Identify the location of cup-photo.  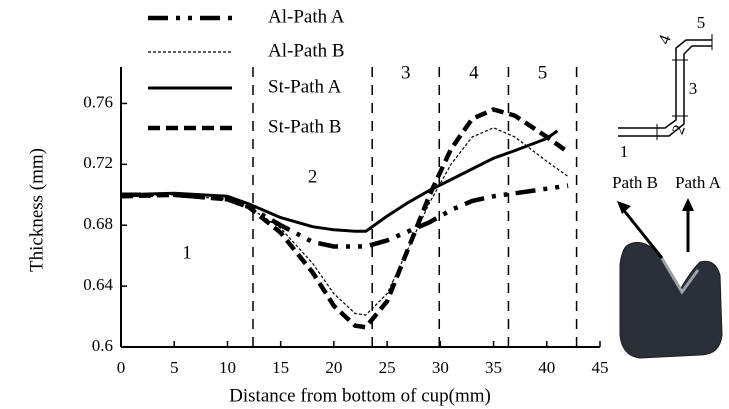
(671, 300).